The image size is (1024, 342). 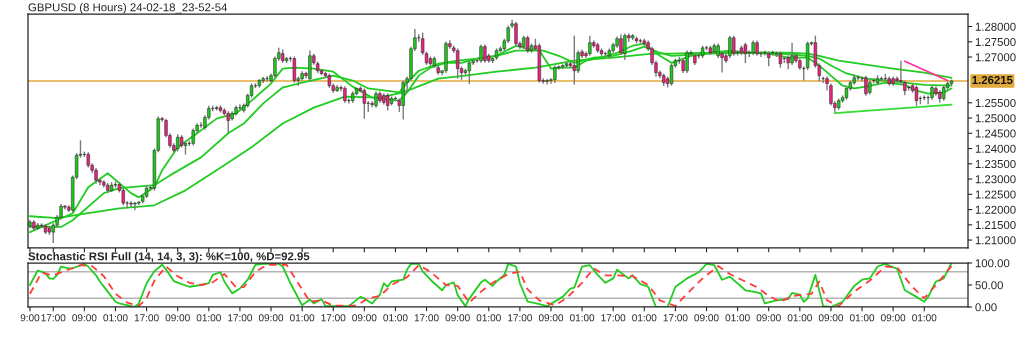 What do you see at coordinates (995, 164) in the screenshot?
I see `y-tick-label: 1.23500` at bounding box center [995, 164].